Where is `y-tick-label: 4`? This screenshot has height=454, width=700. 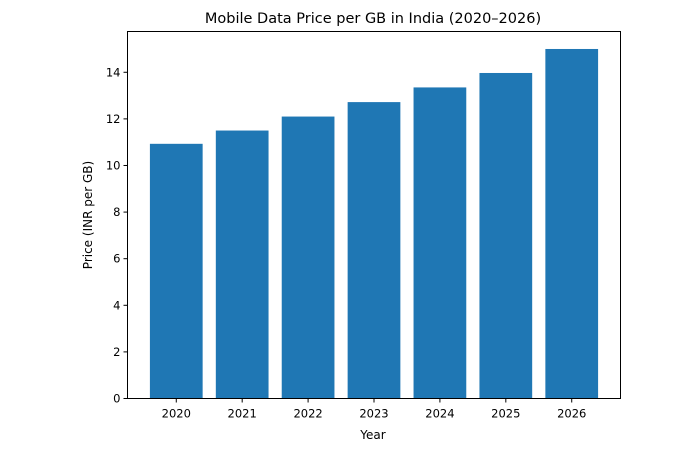
y-tick-label: 4 is located at coordinates (116, 305).